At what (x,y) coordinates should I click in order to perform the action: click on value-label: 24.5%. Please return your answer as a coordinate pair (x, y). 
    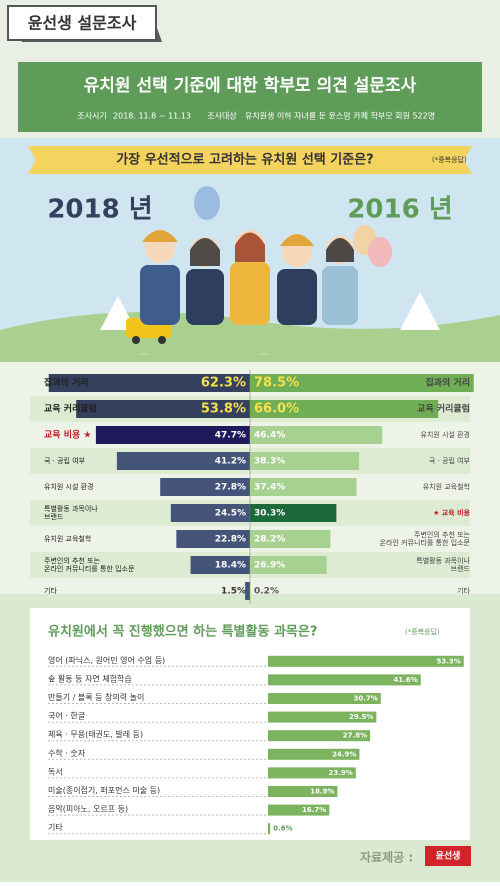
    Looking at the image, I should click on (230, 514).